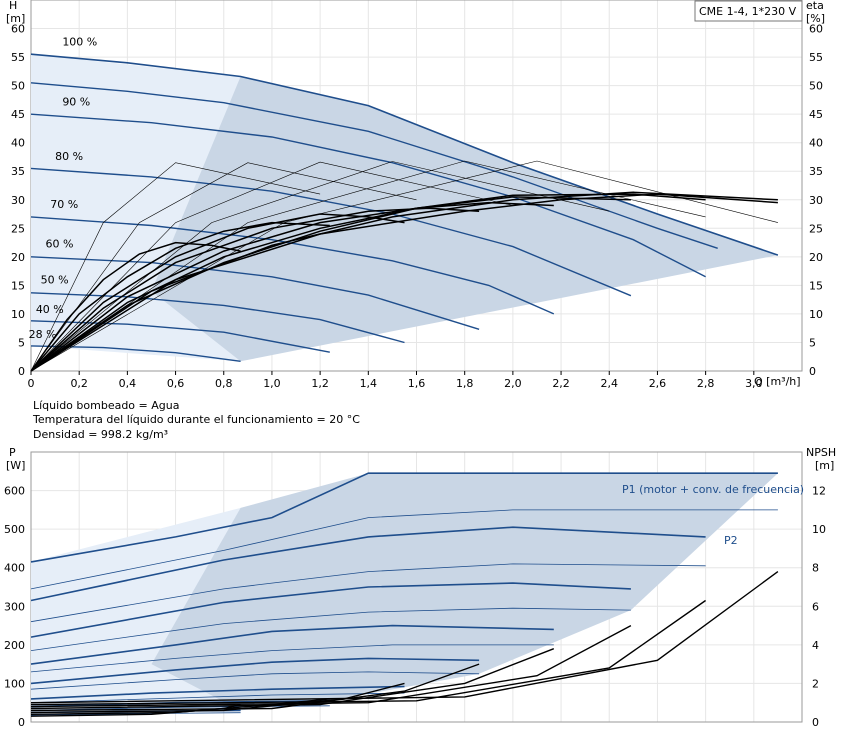 Image resolution: width=847 pixels, height=742 pixels. Describe the element at coordinates (14, 683) in the screenshot. I see `power-tick-label: 100` at that location.